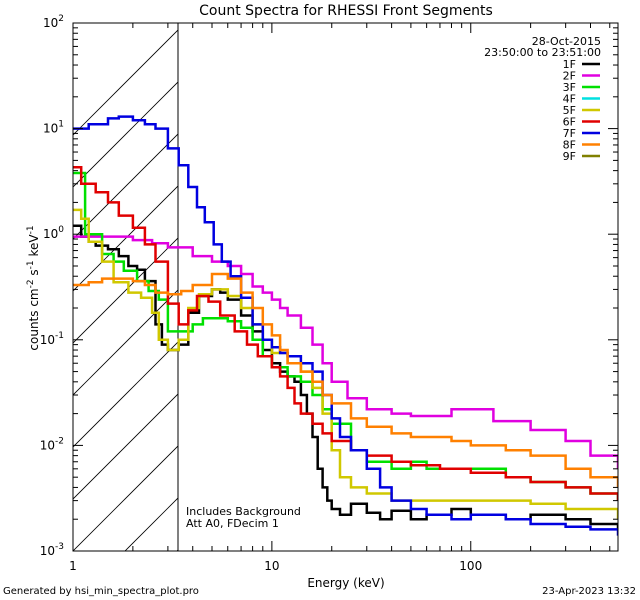 The height and width of the screenshot is (600, 640). Describe the element at coordinates (52, 444) in the screenshot. I see `y-tick-label: 10⁻²` at that location.